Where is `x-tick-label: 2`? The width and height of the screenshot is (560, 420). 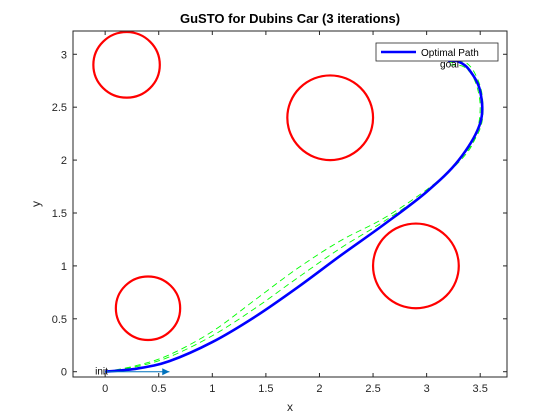
x-tick-label: 2 is located at coordinates (319, 389).